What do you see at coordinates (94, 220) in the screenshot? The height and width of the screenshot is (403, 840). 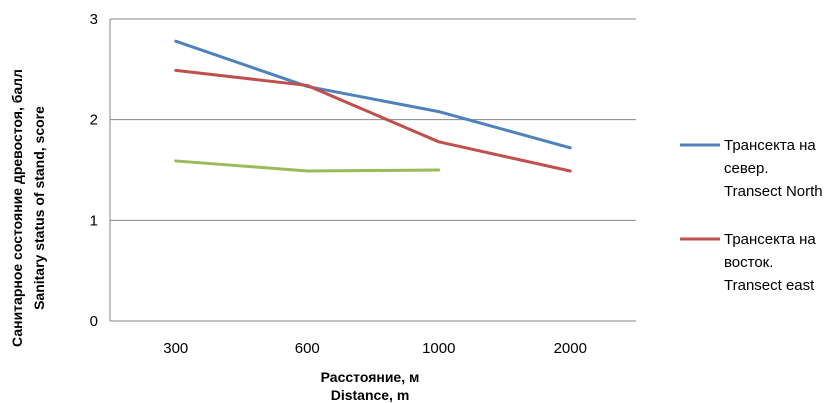 I see `y-tick-label: 1` at bounding box center [94, 220].